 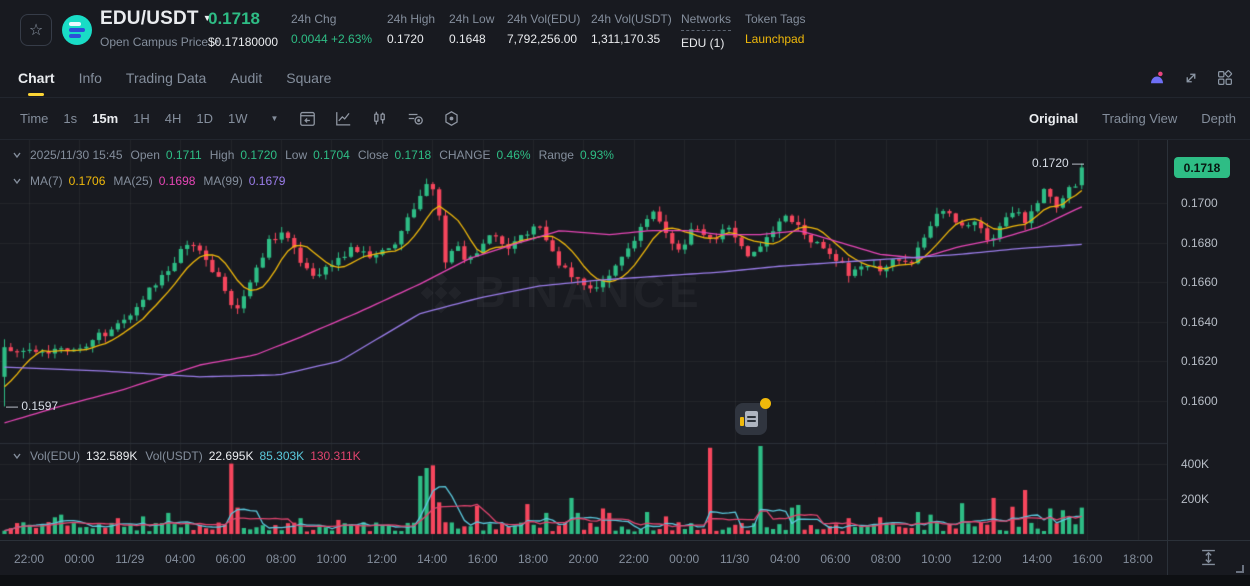 What do you see at coordinates (413, 155) in the screenshot?
I see `ohlc-close: 0.1718` at bounding box center [413, 155].